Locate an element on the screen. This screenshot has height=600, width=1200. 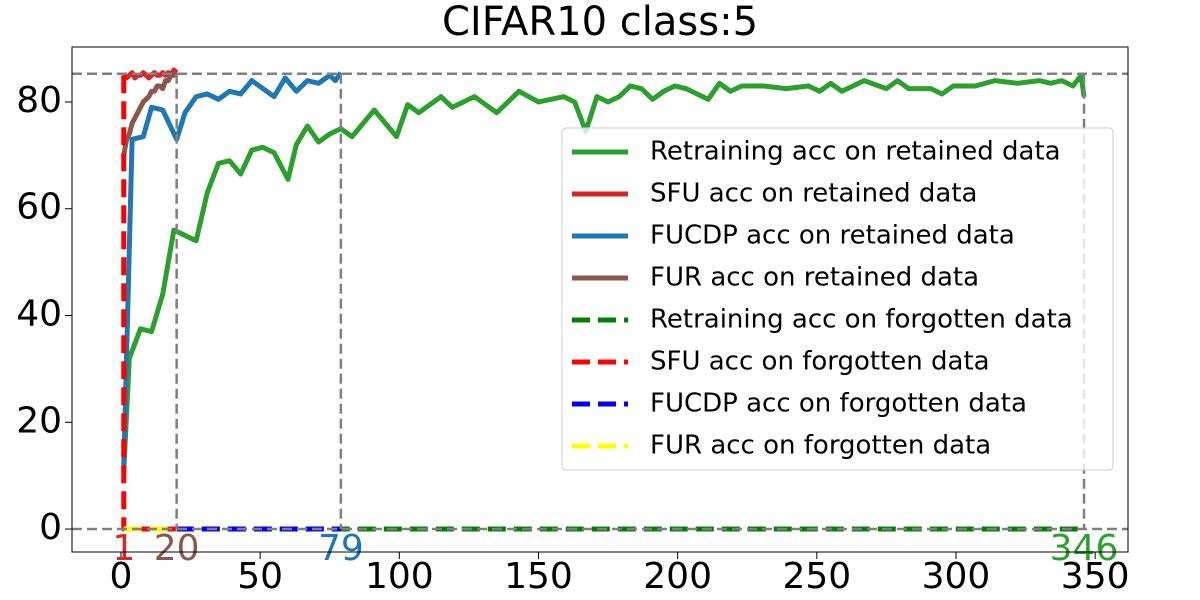
x-tick-label: 350 is located at coordinates (1095, 576).